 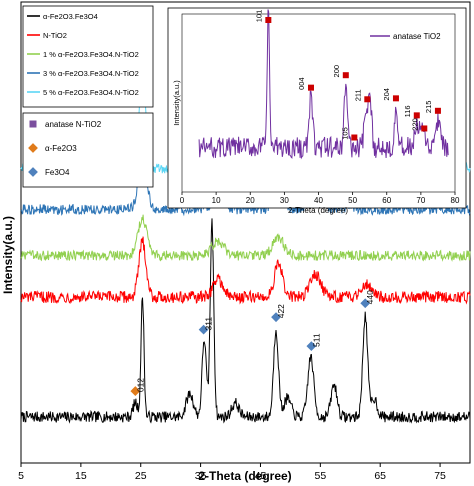 What do you see at coordinates (33, 124) in the screenshot?
I see `anatase-legend-symbol` at bounding box center [33, 124].